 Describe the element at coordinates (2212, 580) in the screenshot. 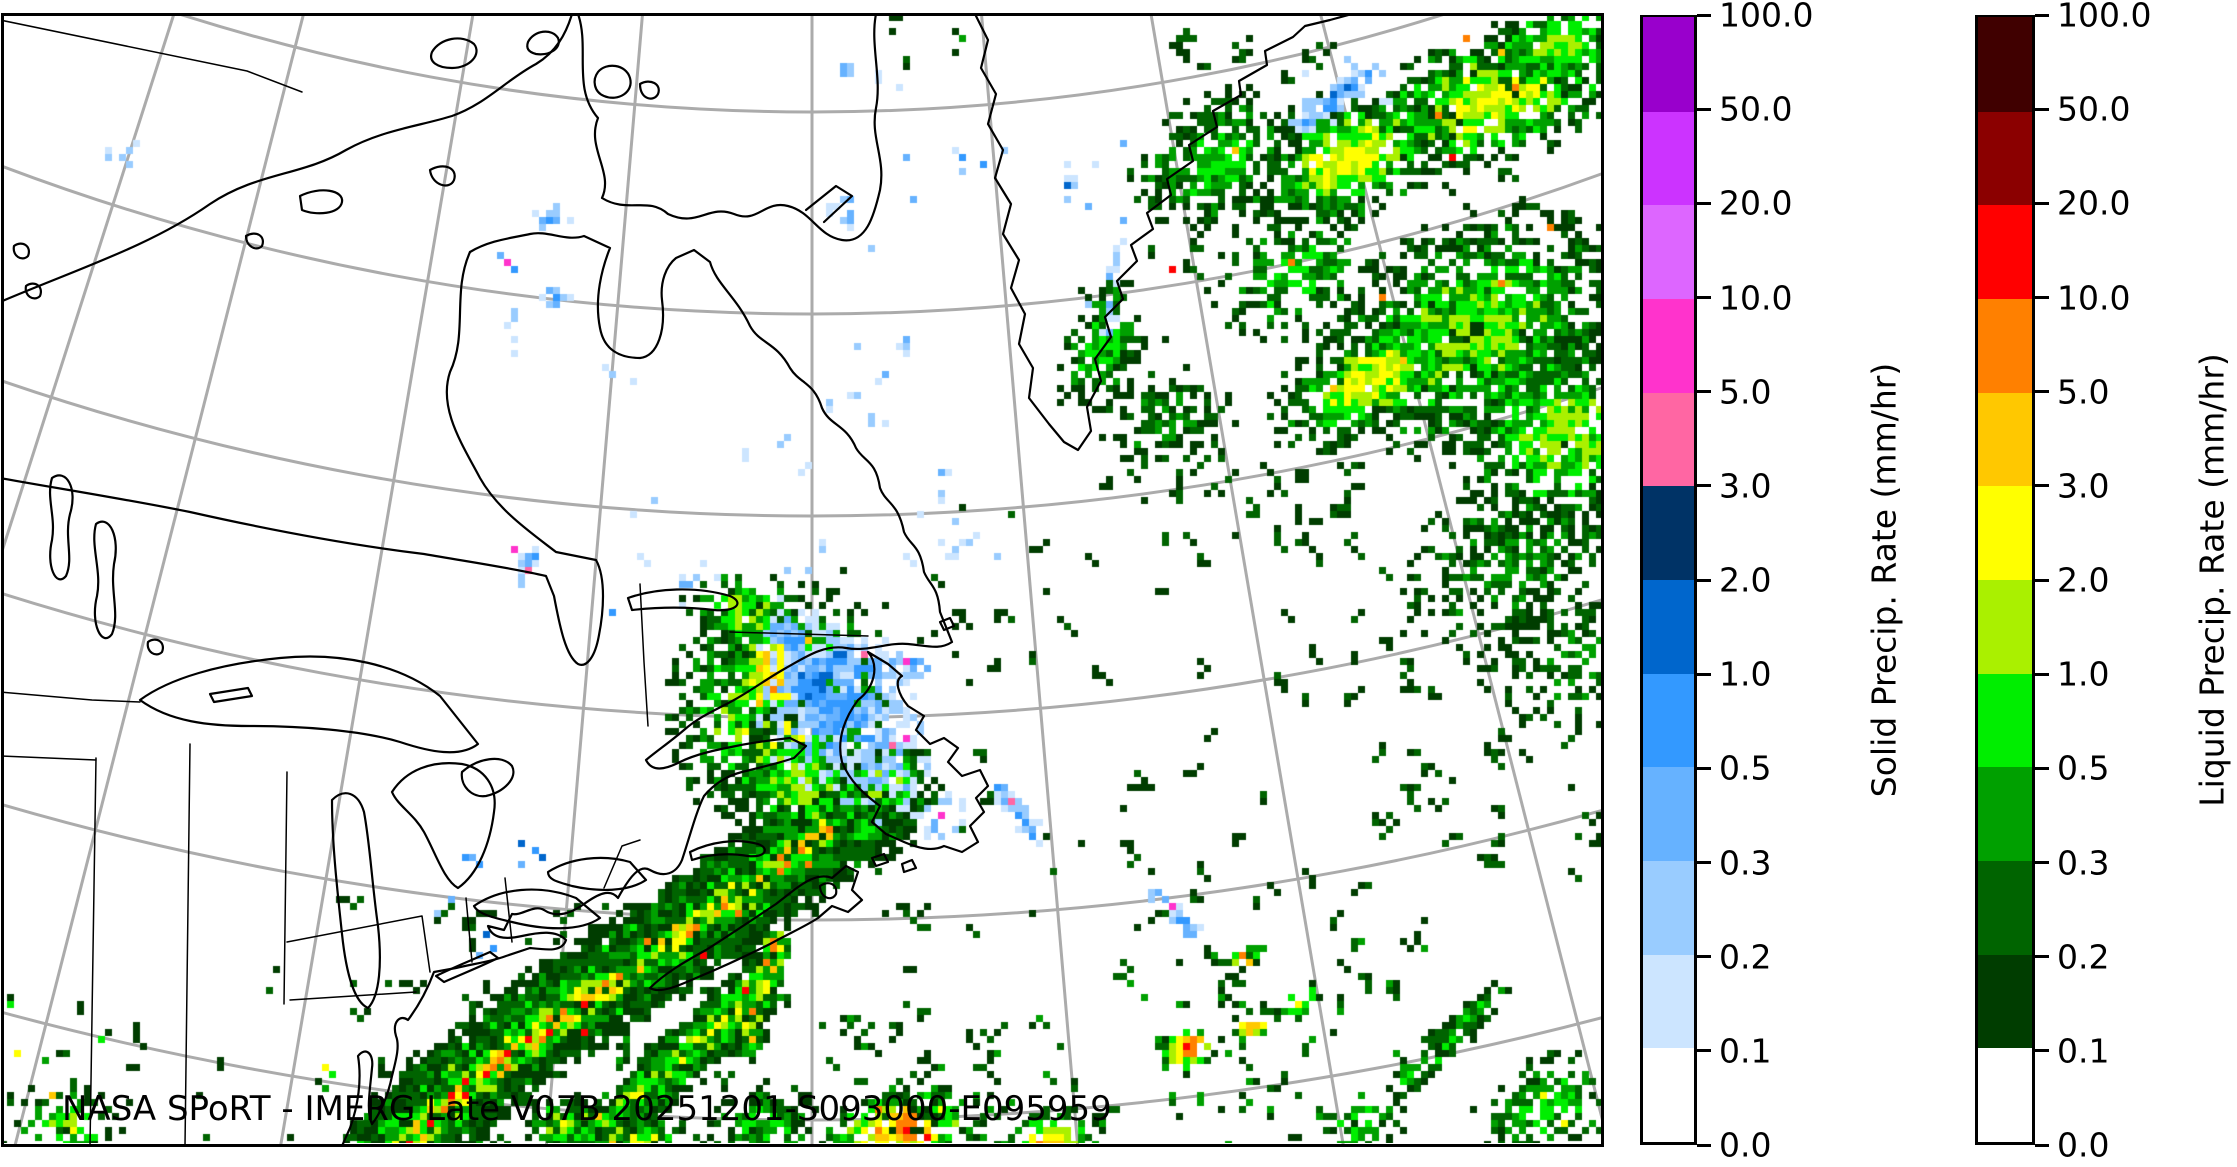

I see `liquid-precip-axis-label: Liquid Precip. Rate (mm/hr)` at that location.